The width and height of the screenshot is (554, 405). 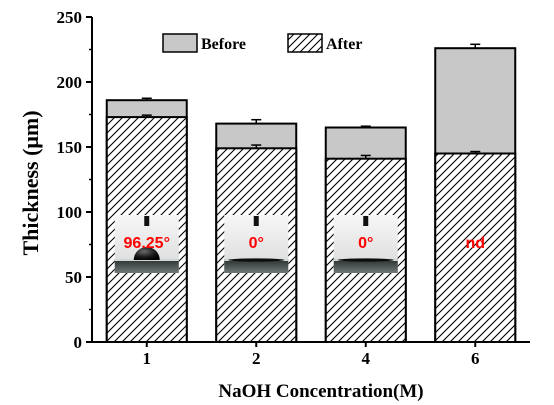 I want to click on contact-angle-label-2: 0°, so click(x=256, y=243).